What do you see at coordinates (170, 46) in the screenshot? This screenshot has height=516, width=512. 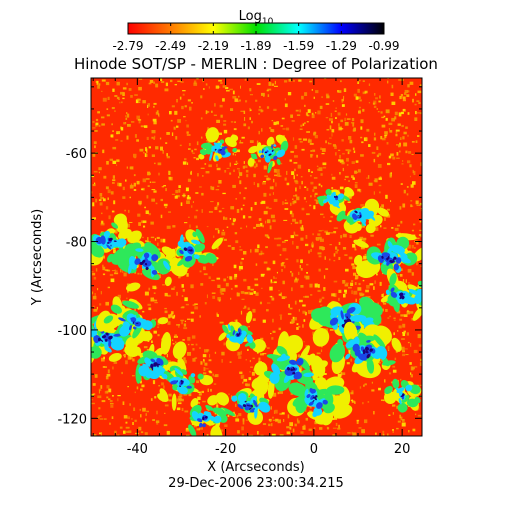 I see `colorbar-tick-label: -2.49` at bounding box center [170, 46].